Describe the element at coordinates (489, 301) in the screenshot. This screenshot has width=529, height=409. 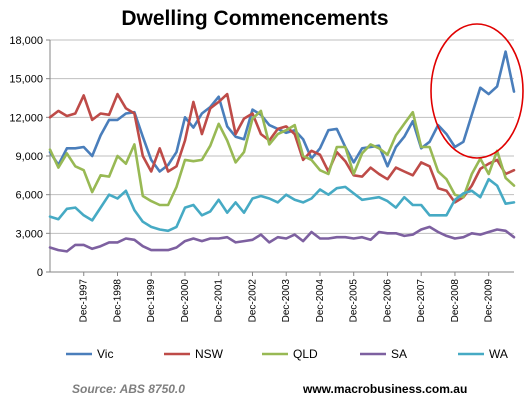
I see `x-tick-label: Dec-2009` at that location.